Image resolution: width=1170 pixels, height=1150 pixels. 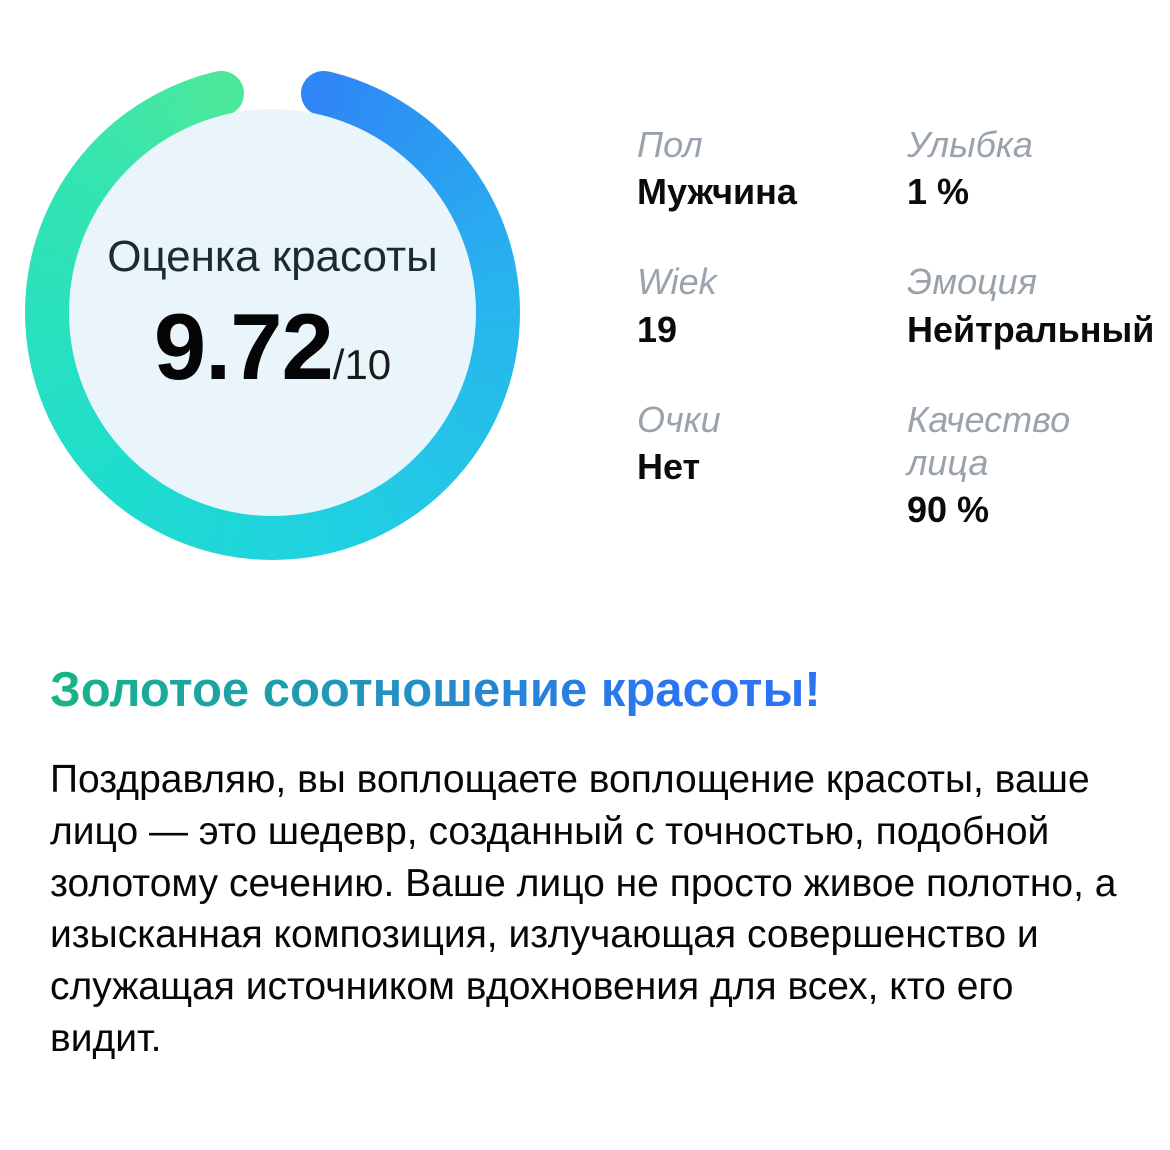 I want to click on ring-cap-blue, so click(x=323, y=93).